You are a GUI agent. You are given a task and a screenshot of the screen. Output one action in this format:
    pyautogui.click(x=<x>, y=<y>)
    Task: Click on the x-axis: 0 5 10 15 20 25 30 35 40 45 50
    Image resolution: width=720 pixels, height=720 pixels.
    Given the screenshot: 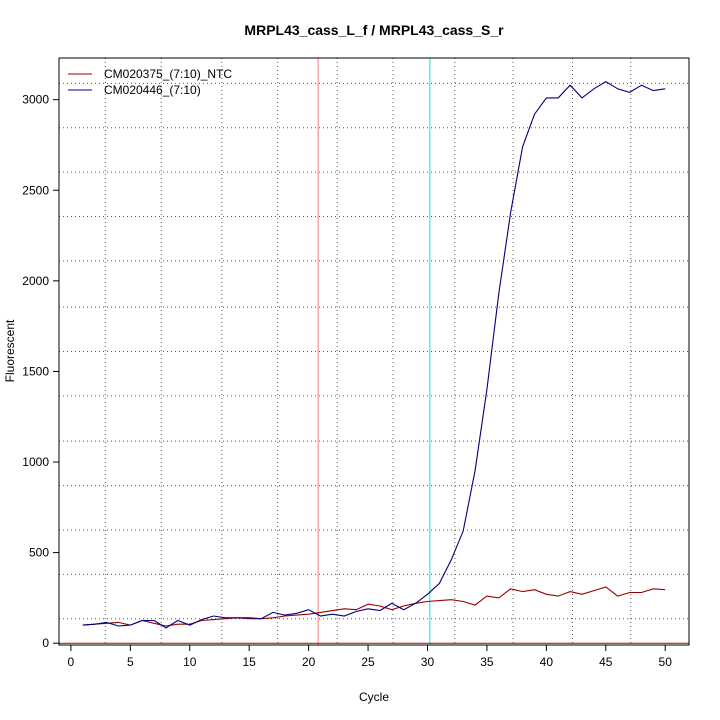 What is the action you would take?
    pyautogui.click(x=370, y=657)
    